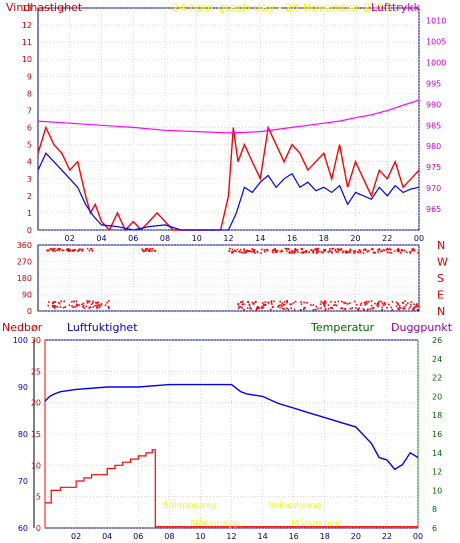 Image resolution: width=460 pixels, height=543 pixels. Describe the element at coordinates (356, 536) in the screenshot. I see `humidity-x-tick-label: 20` at that location.